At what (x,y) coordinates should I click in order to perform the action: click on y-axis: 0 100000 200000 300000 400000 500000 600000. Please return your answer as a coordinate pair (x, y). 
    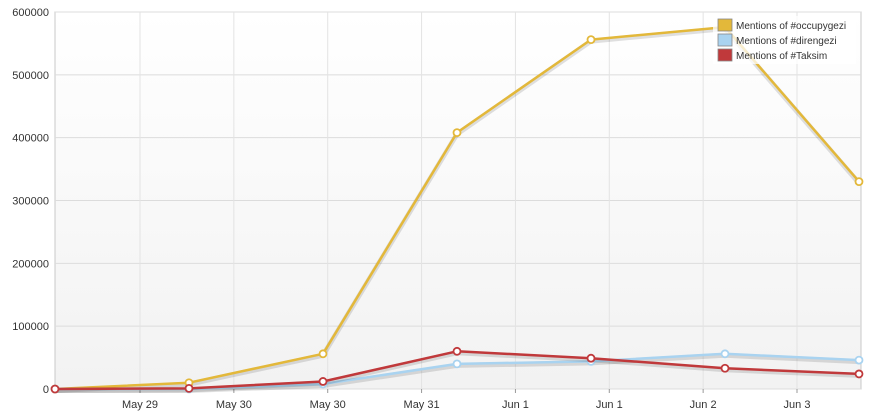
    Looking at the image, I should click on (30, 201).